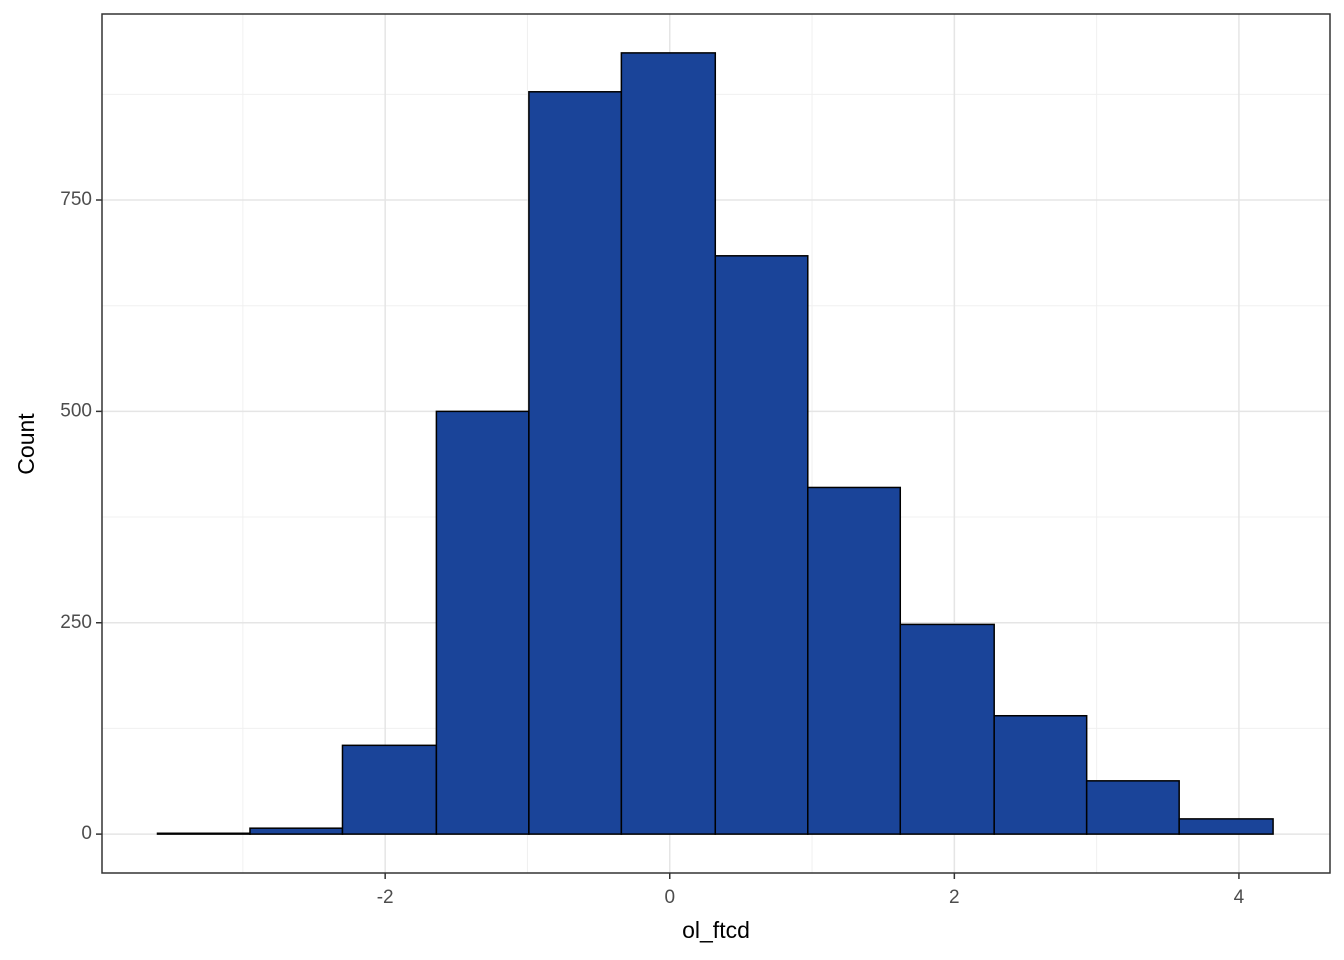 The image size is (1344, 960). Describe the element at coordinates (669, 897) in the screenshot. I see `x-tick-label: 0` at that location.